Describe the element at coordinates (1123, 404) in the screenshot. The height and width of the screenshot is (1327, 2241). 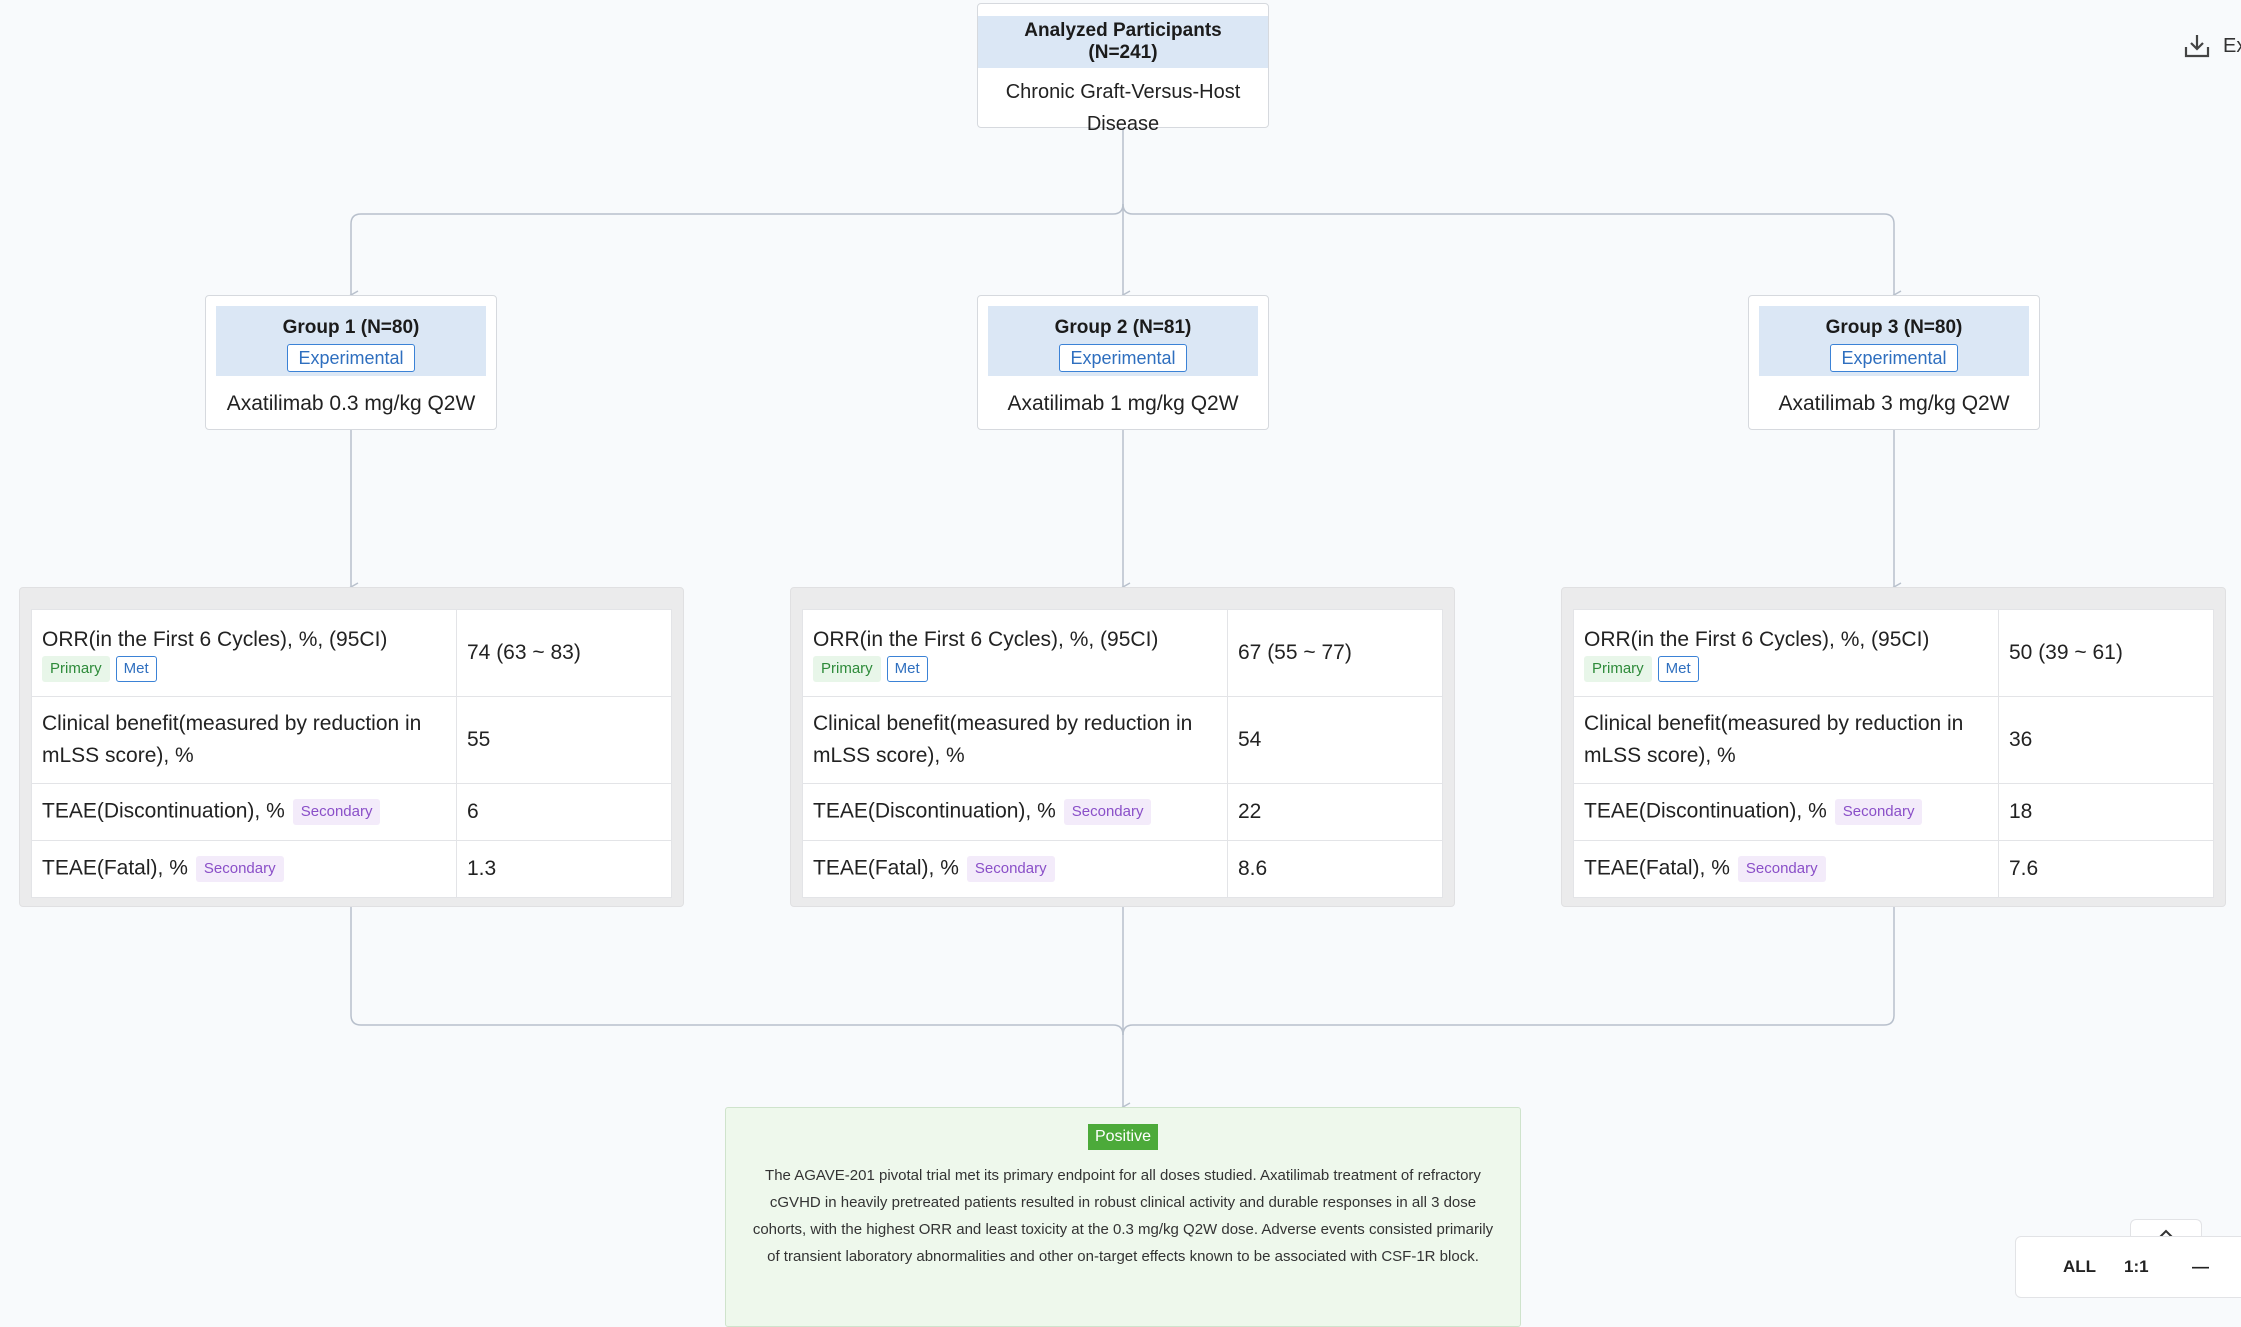
I see `group-2-intervention: Axatilimab 1 mg/kg Q2W` at that location.